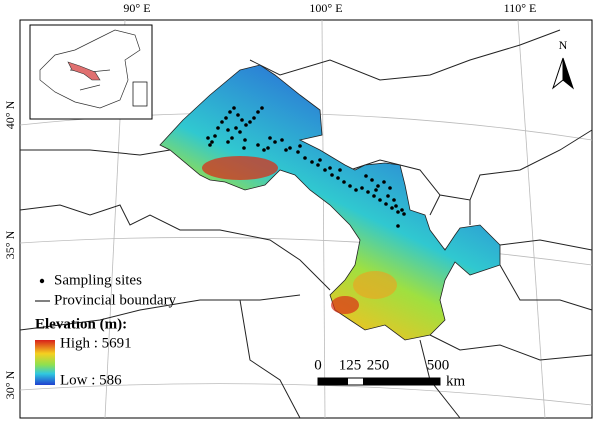  I want to click on mid-elevation-area, so click(375, 285).